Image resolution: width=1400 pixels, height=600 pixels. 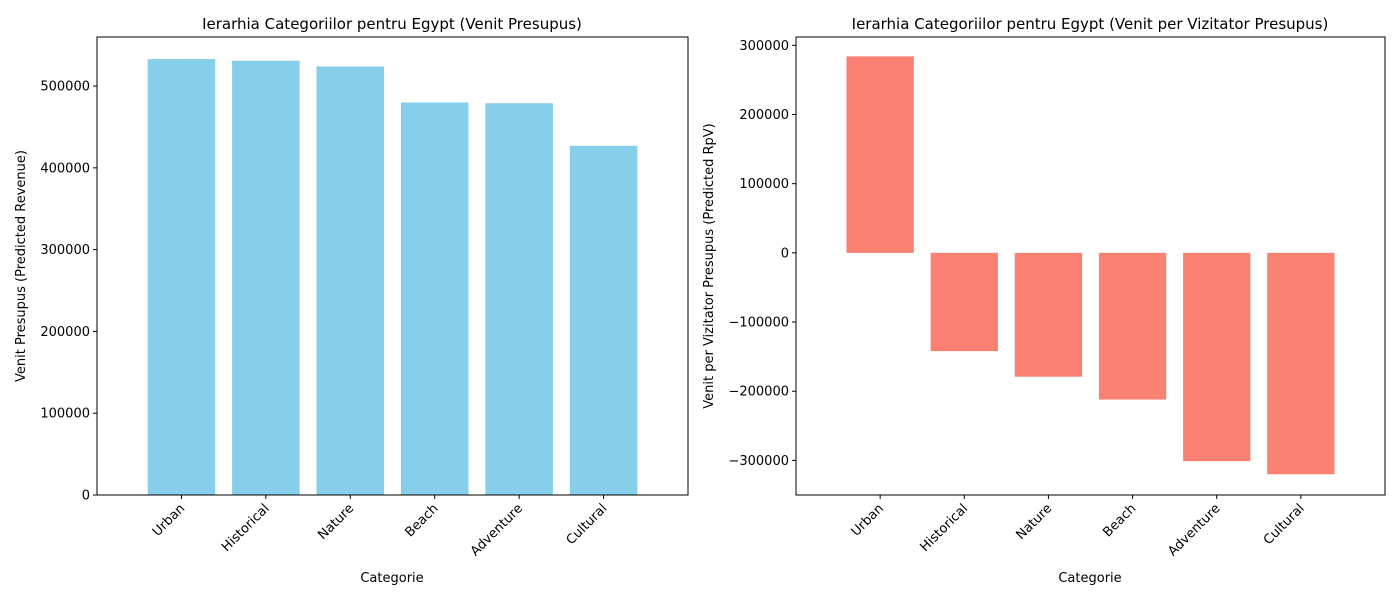 I want to click on y-tick-label: 400000, so click(x=65, y=168).